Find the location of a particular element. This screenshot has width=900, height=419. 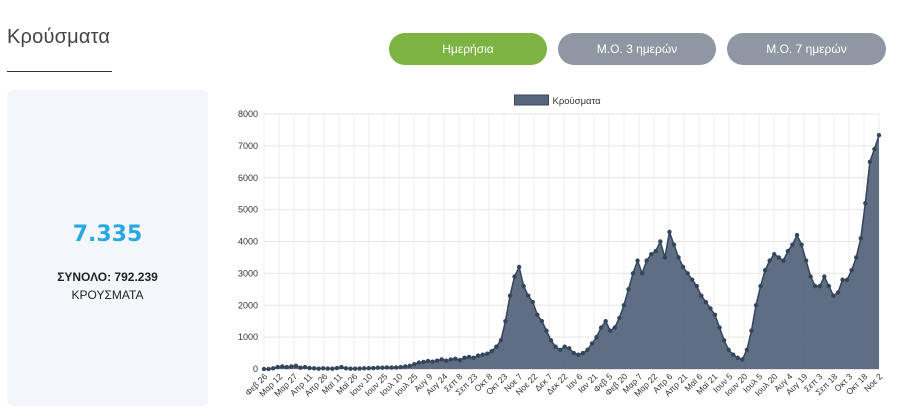

legend-label: Κρούσματα is located at coordinates (577, 101).